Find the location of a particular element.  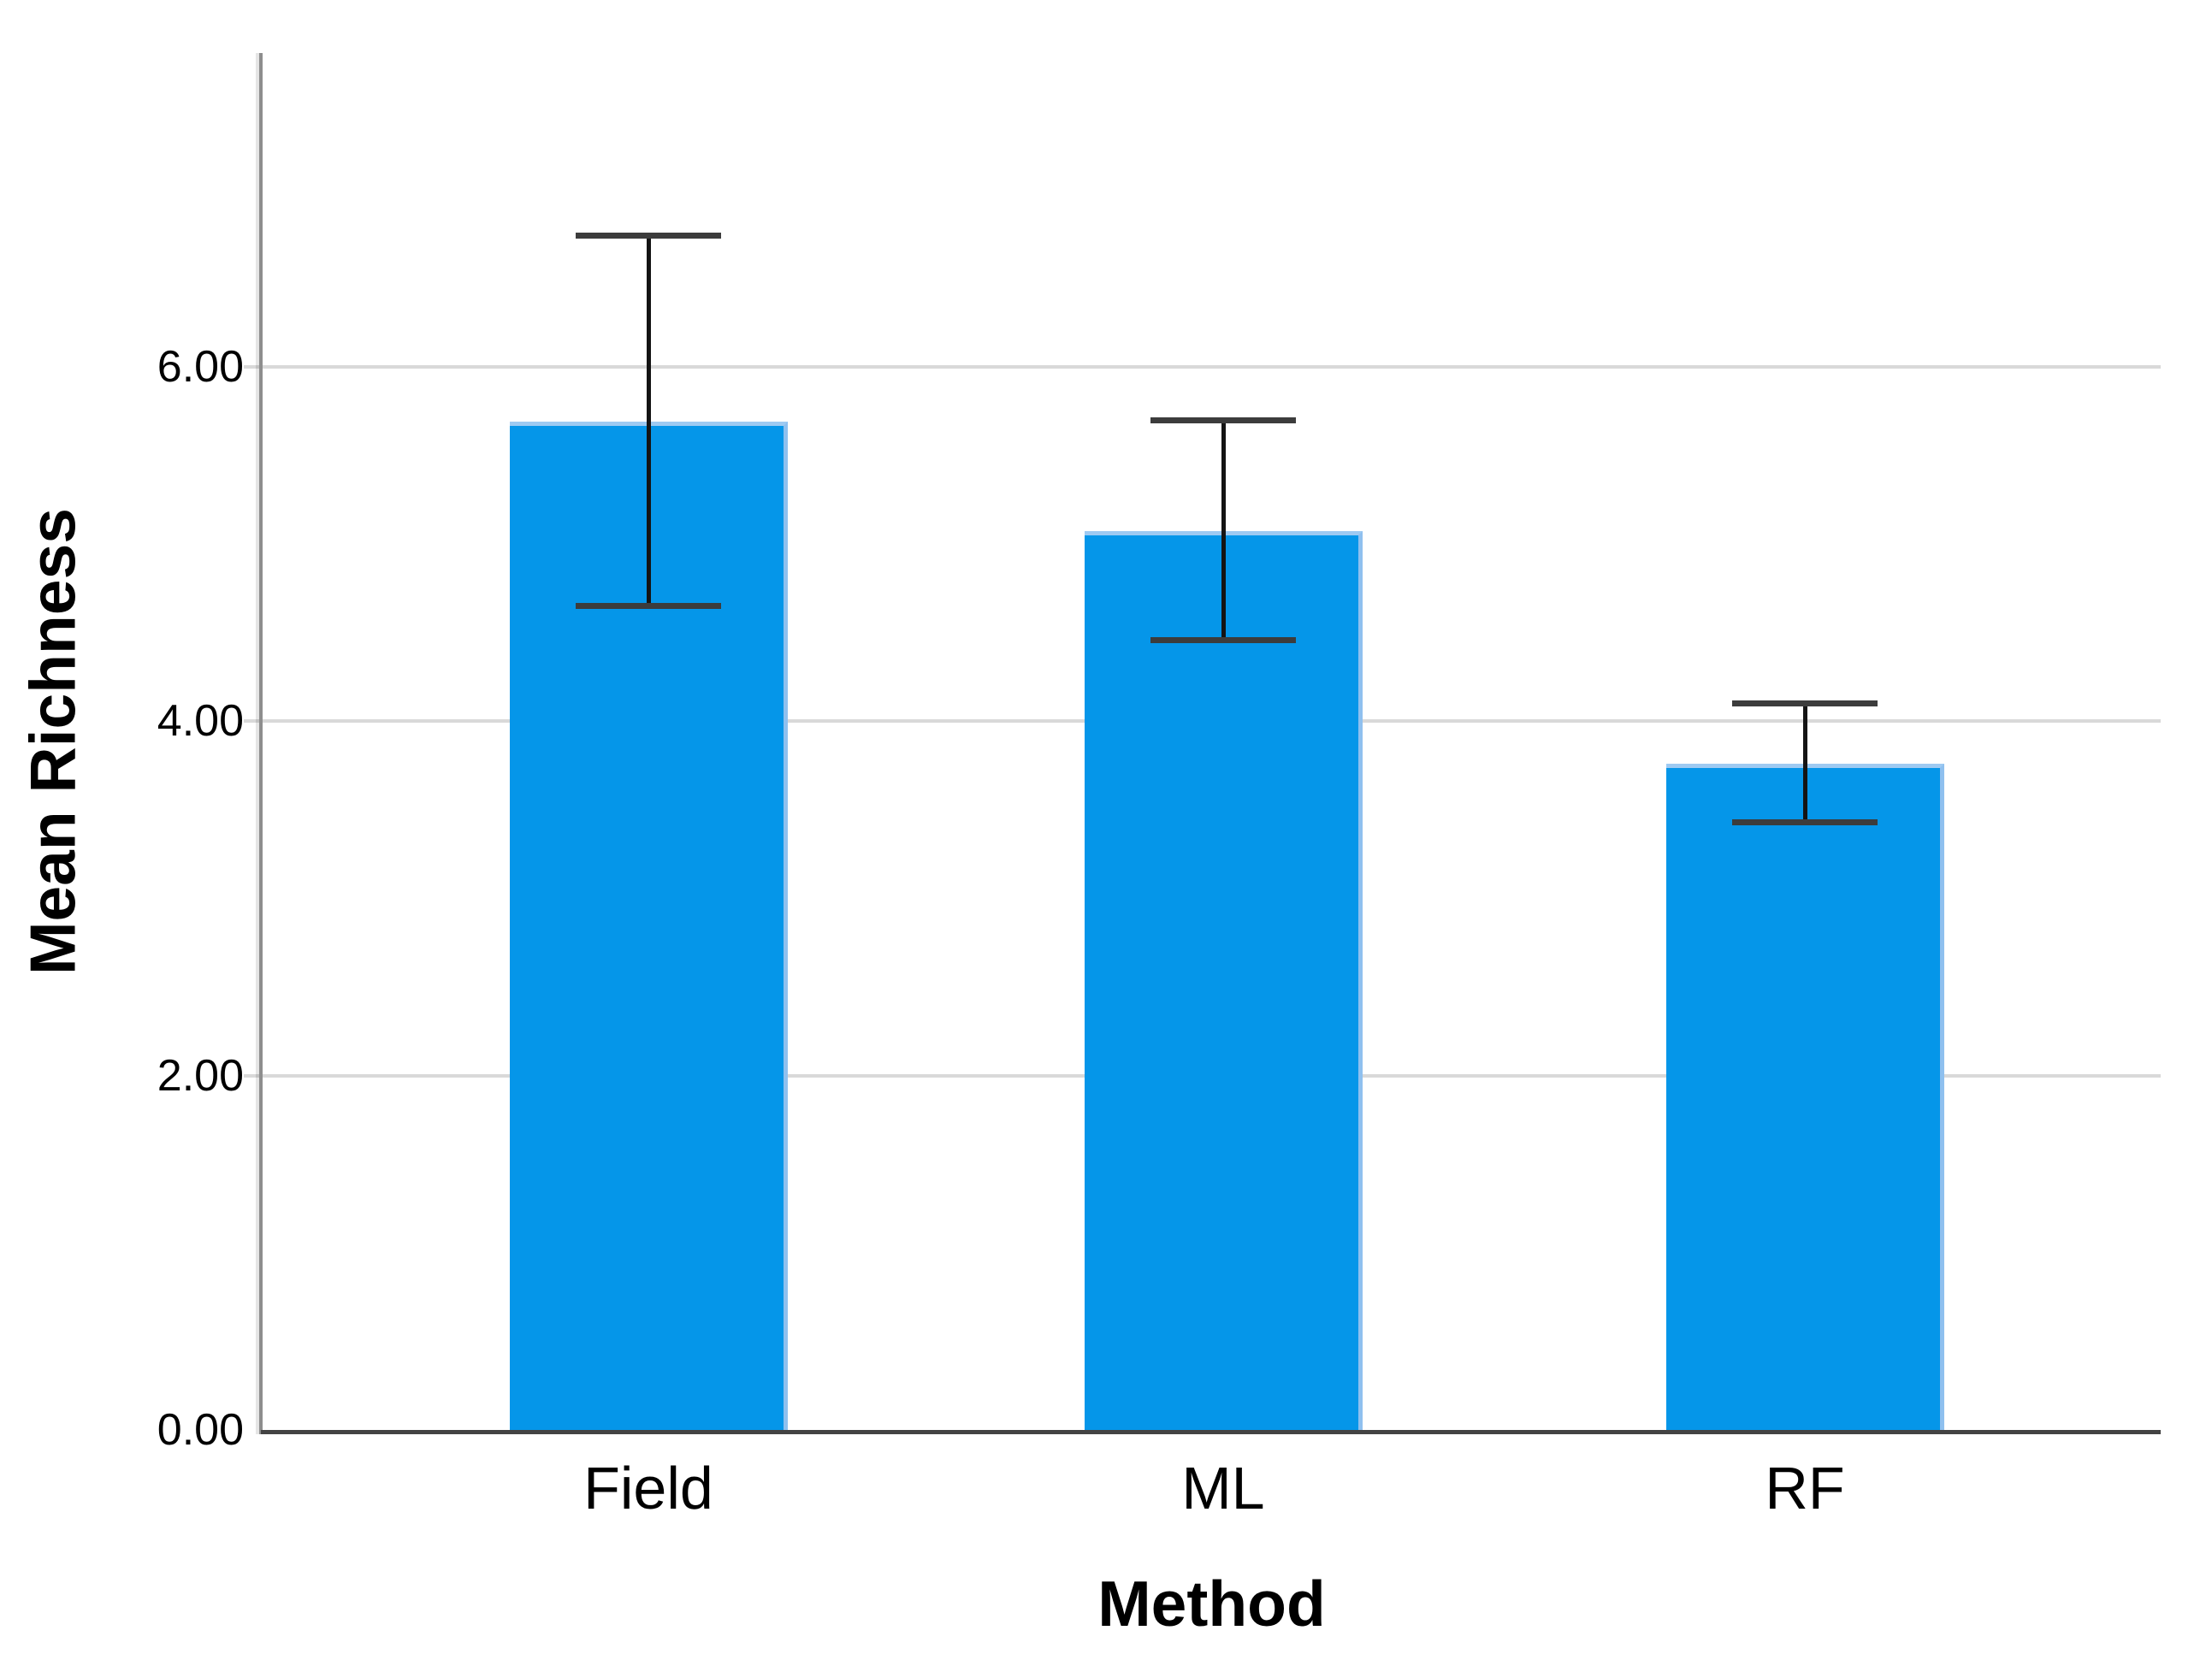

y-tick-label: 2.00 is located at coordinates (200, 1076).